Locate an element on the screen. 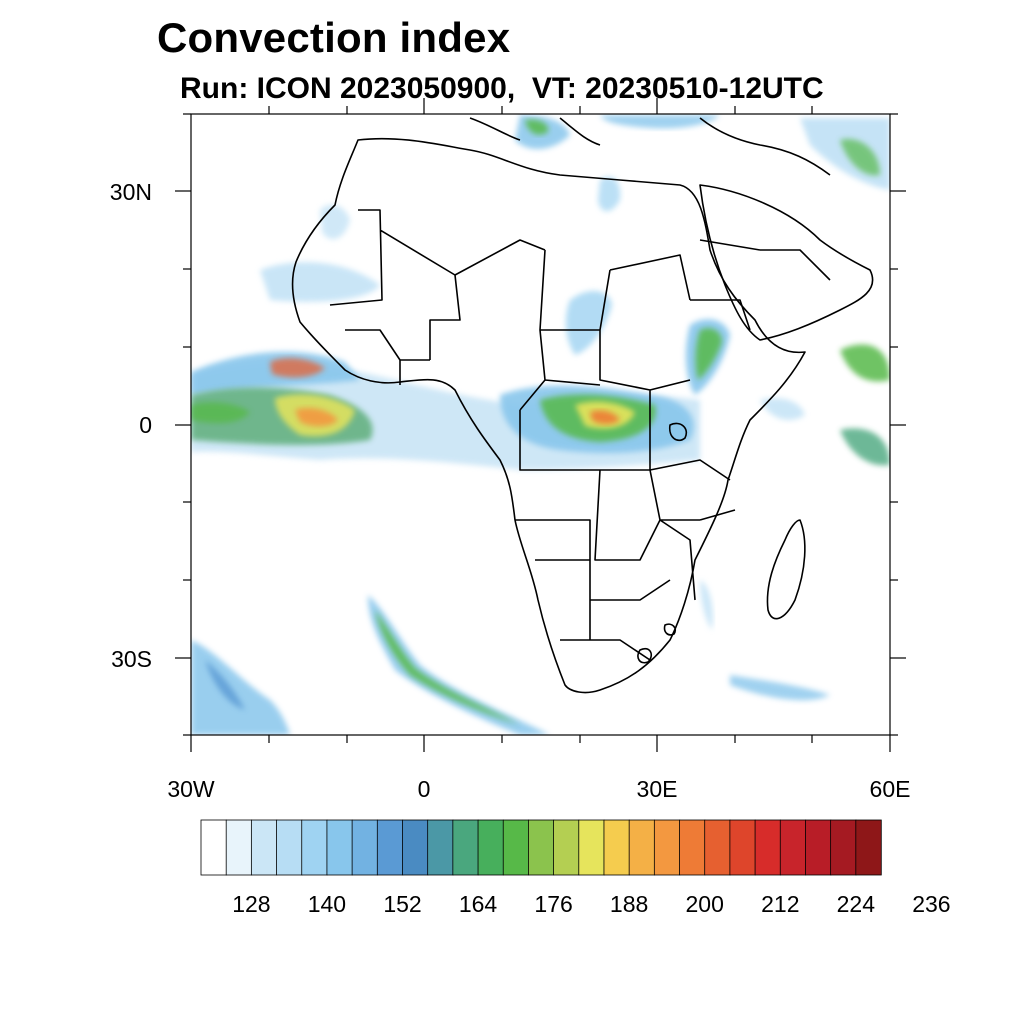 The width and height of the screenshot is (1024, 1024). lon-label-0: 0 is located at coordinates (424, 789).